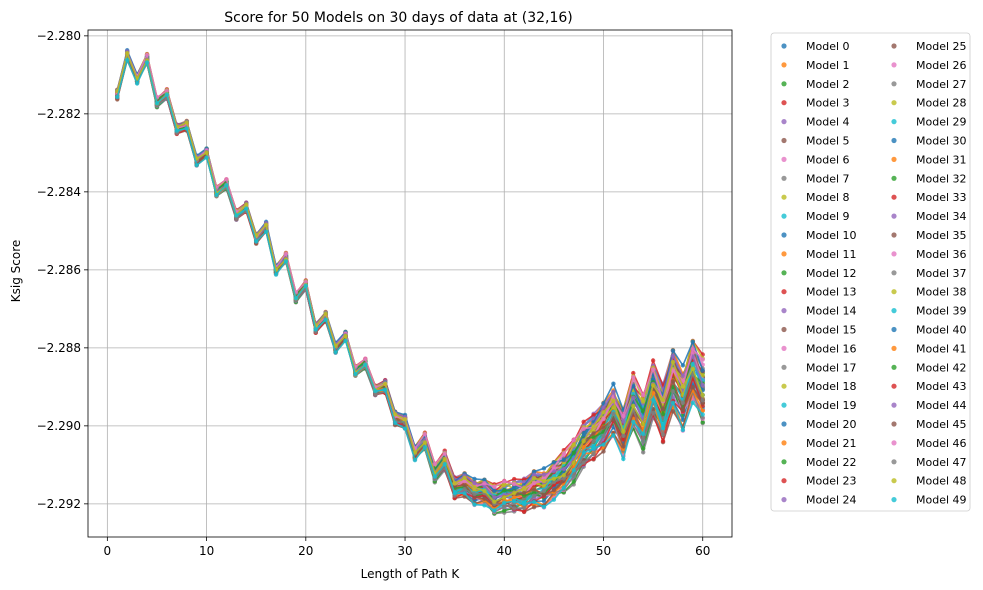  Describe the element at coordinates (831, 443) in the screenshot. I see `legend-label: Model 21` at that location.